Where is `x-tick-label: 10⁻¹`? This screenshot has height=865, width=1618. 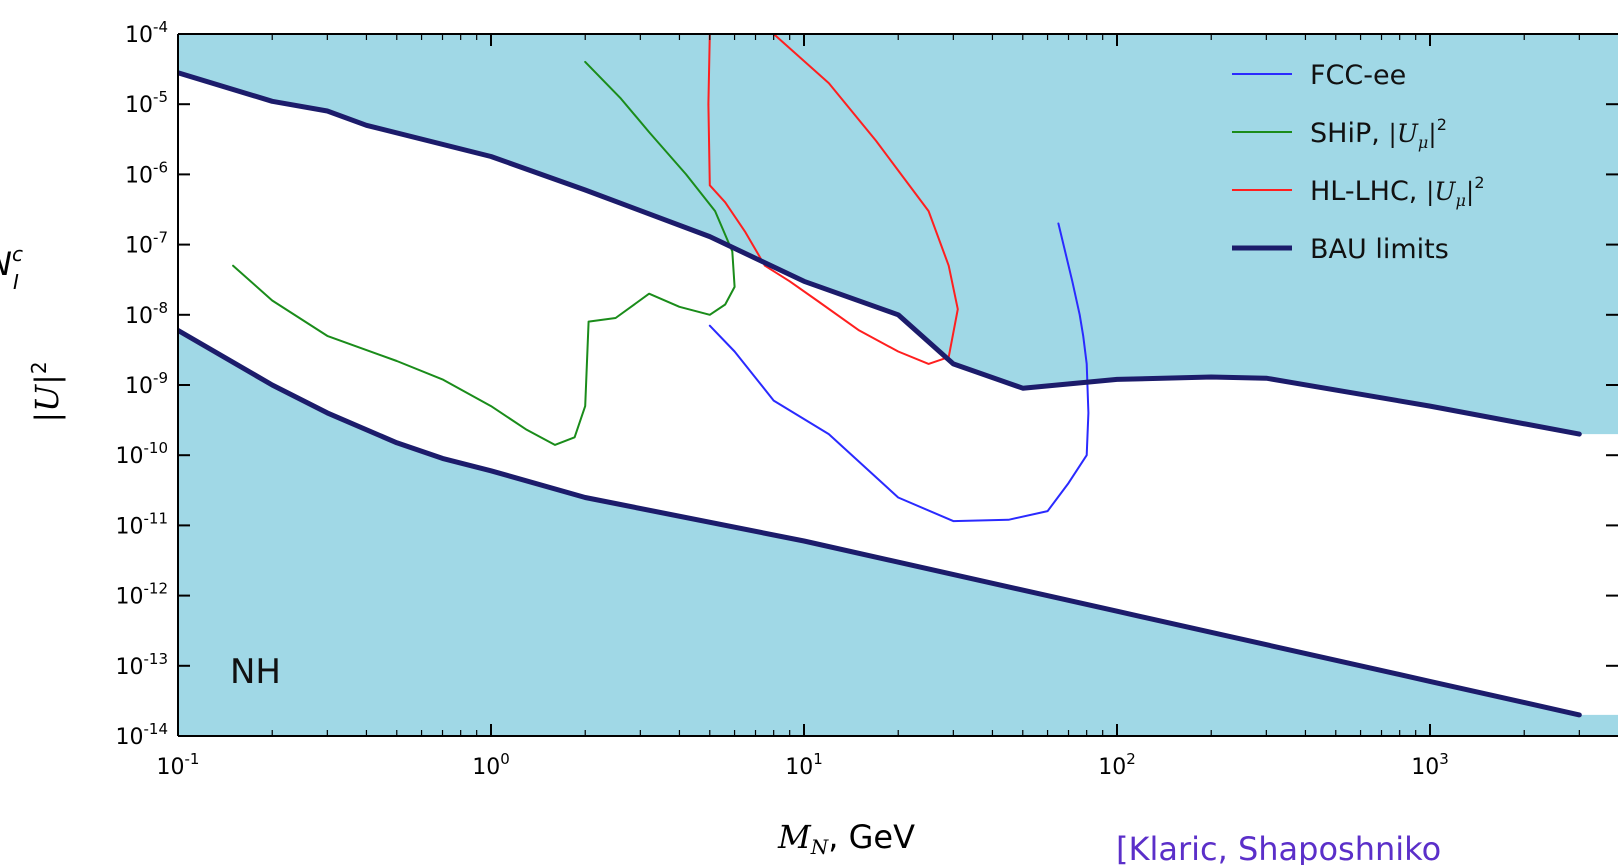 x-tick-label: 10⁻¹ is located at coordinates (178, 765).